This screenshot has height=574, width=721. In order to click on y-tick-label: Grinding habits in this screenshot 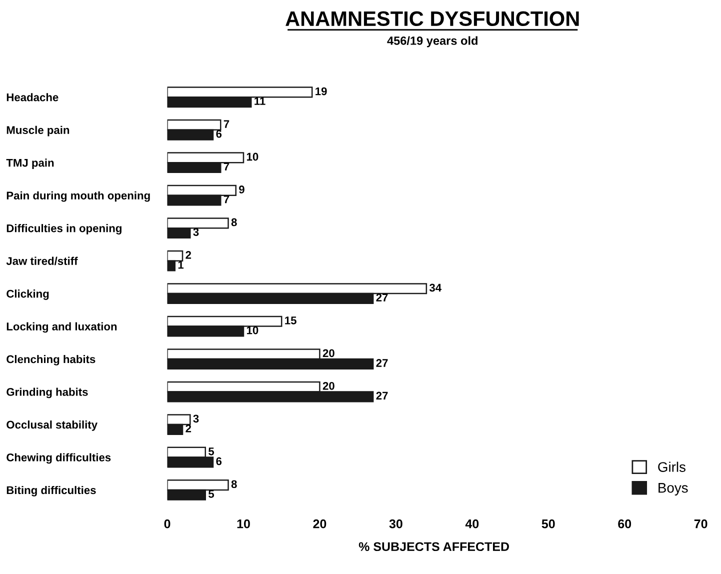, I will do `click(47, 393)`.